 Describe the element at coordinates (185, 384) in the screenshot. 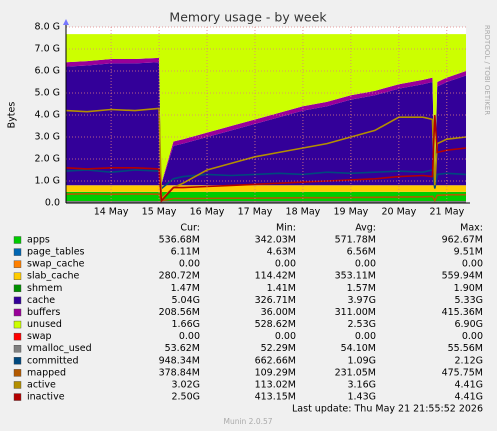

I see `legend-stat: 3.02G` at that location.